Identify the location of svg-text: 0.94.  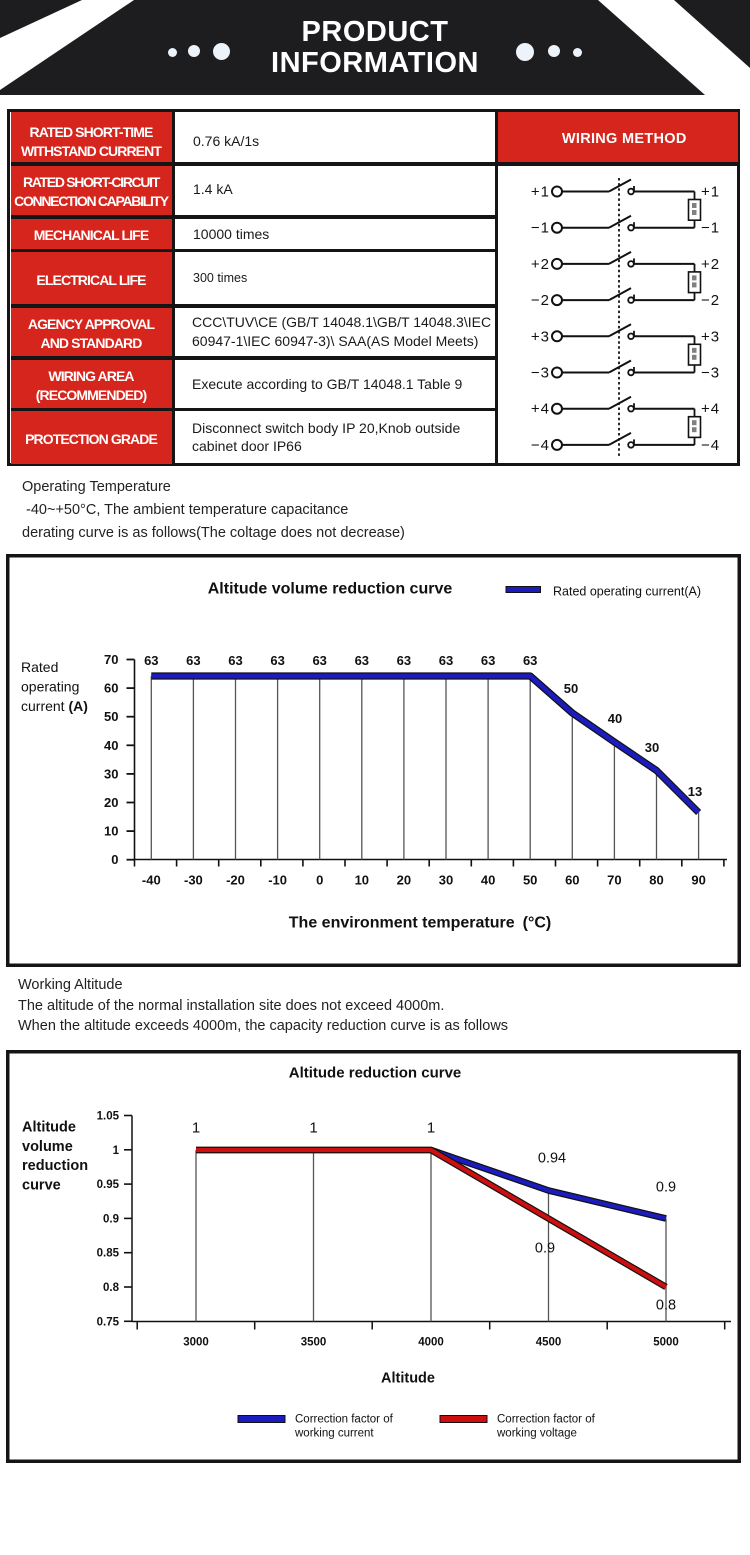
(552, 1158).